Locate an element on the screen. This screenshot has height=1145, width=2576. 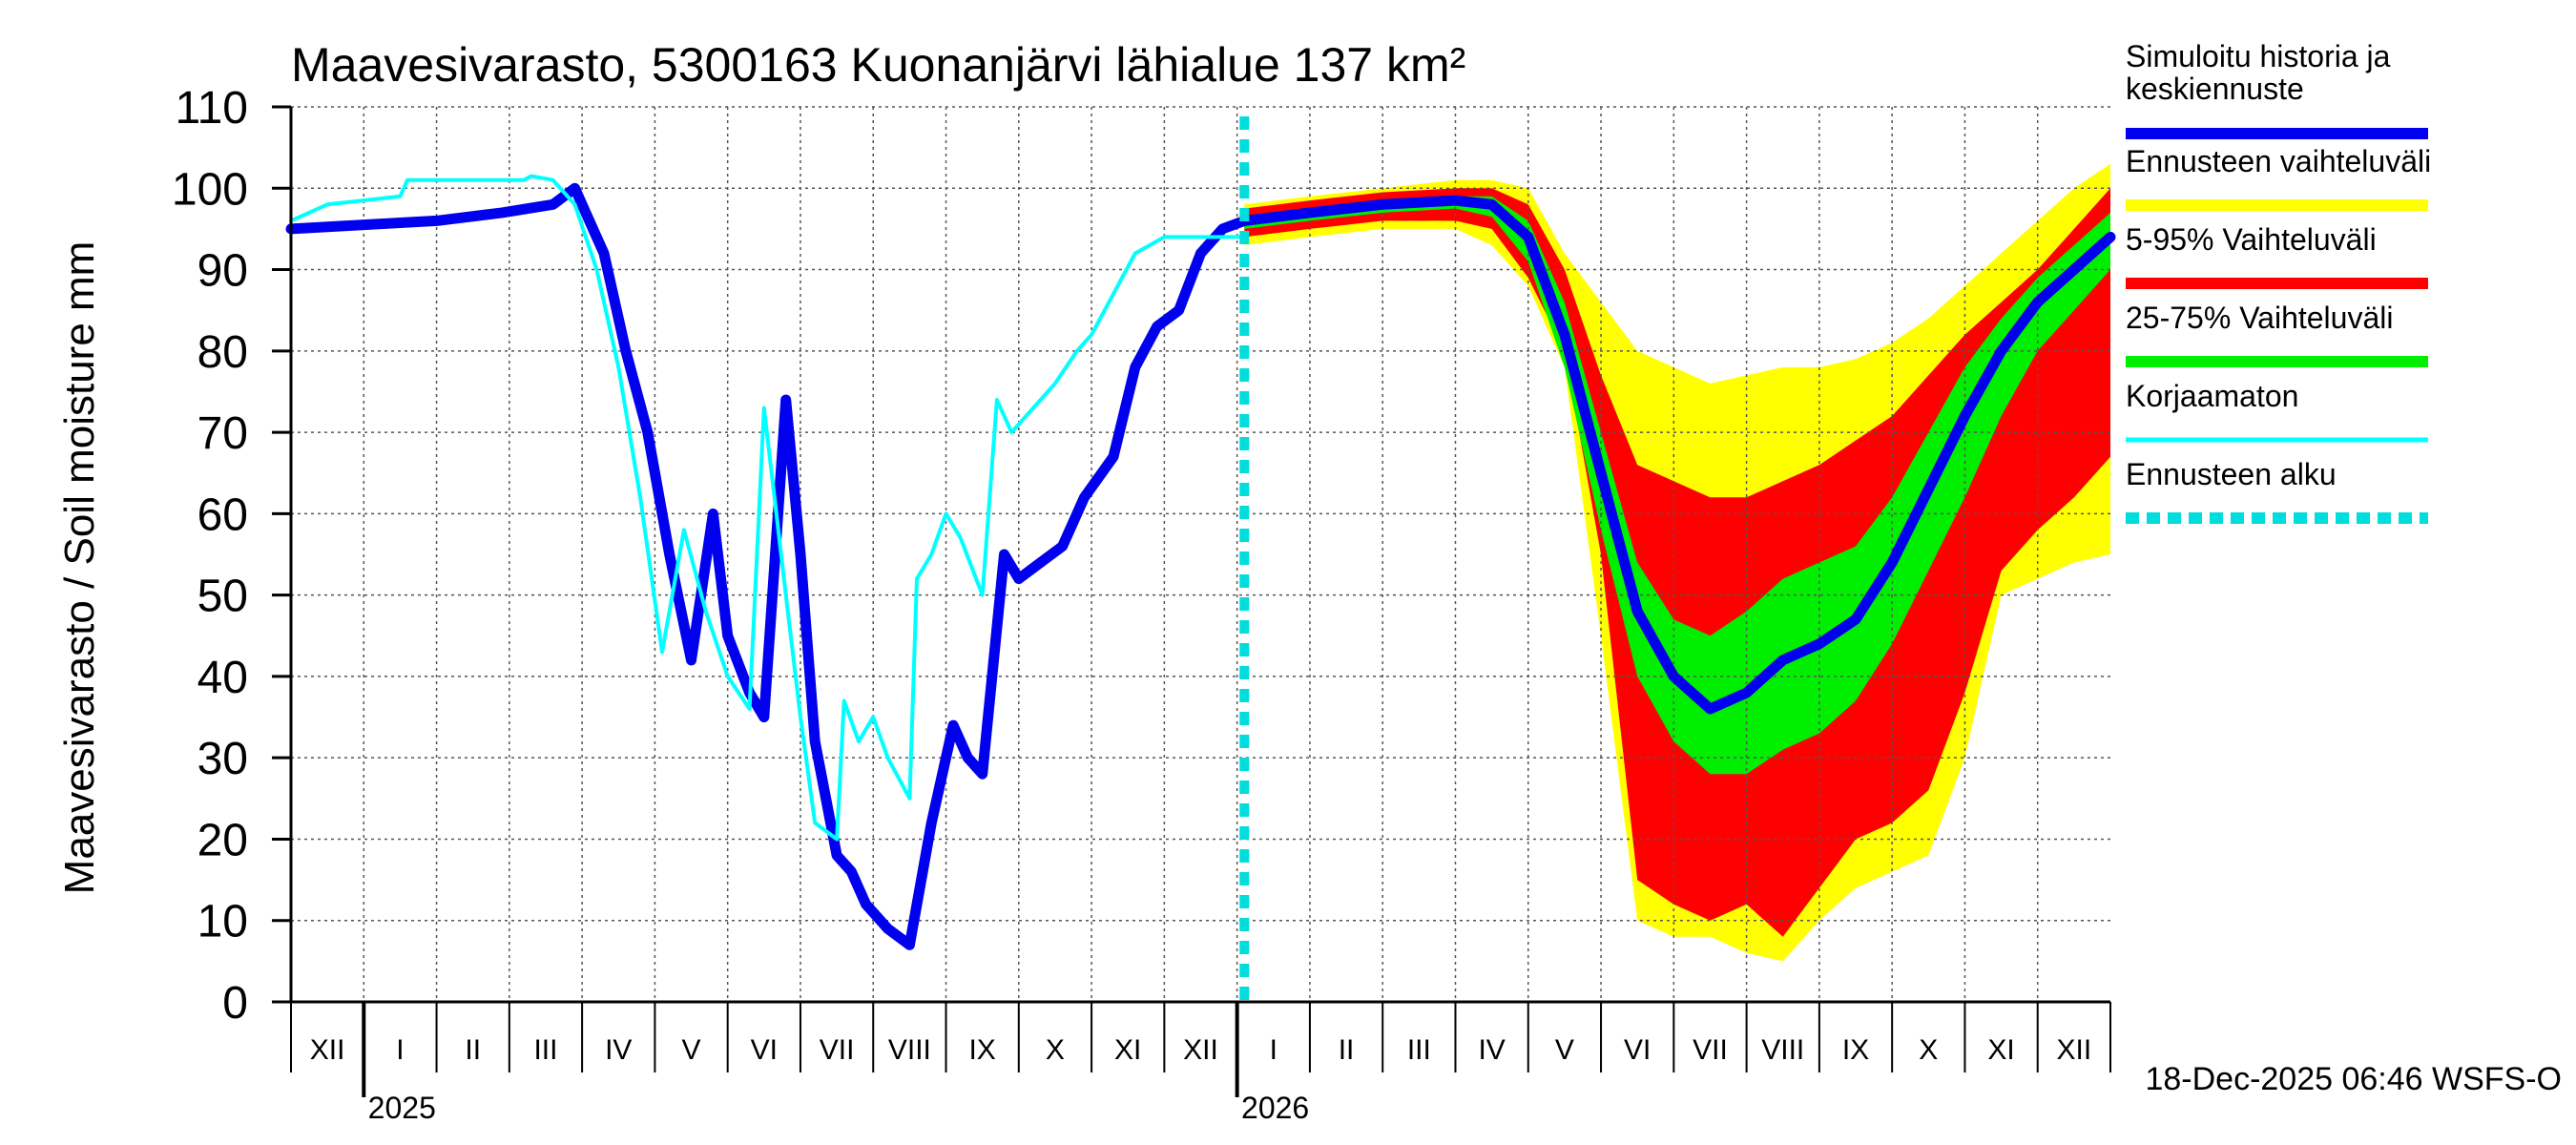
y-tick-label-40: 40 is located at coordinates (222, 678).